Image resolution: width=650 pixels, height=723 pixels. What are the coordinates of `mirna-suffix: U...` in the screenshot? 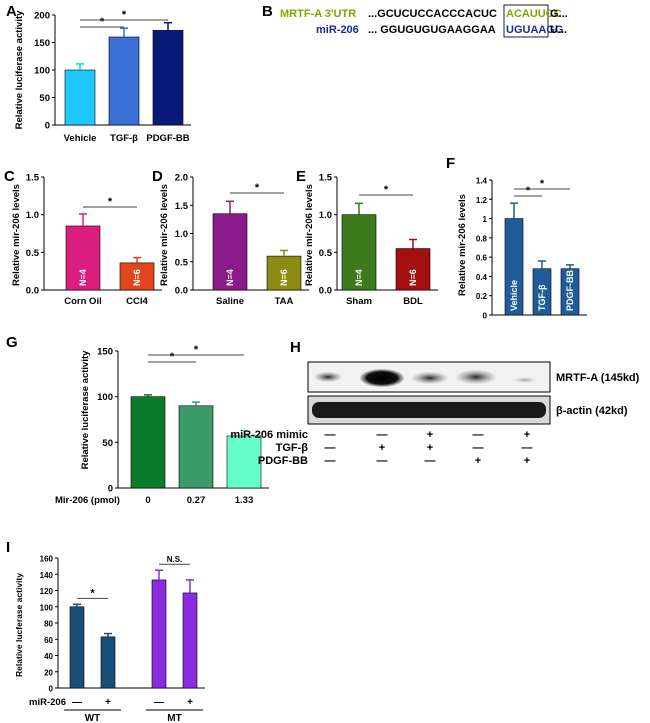 It's located at (558, 30).